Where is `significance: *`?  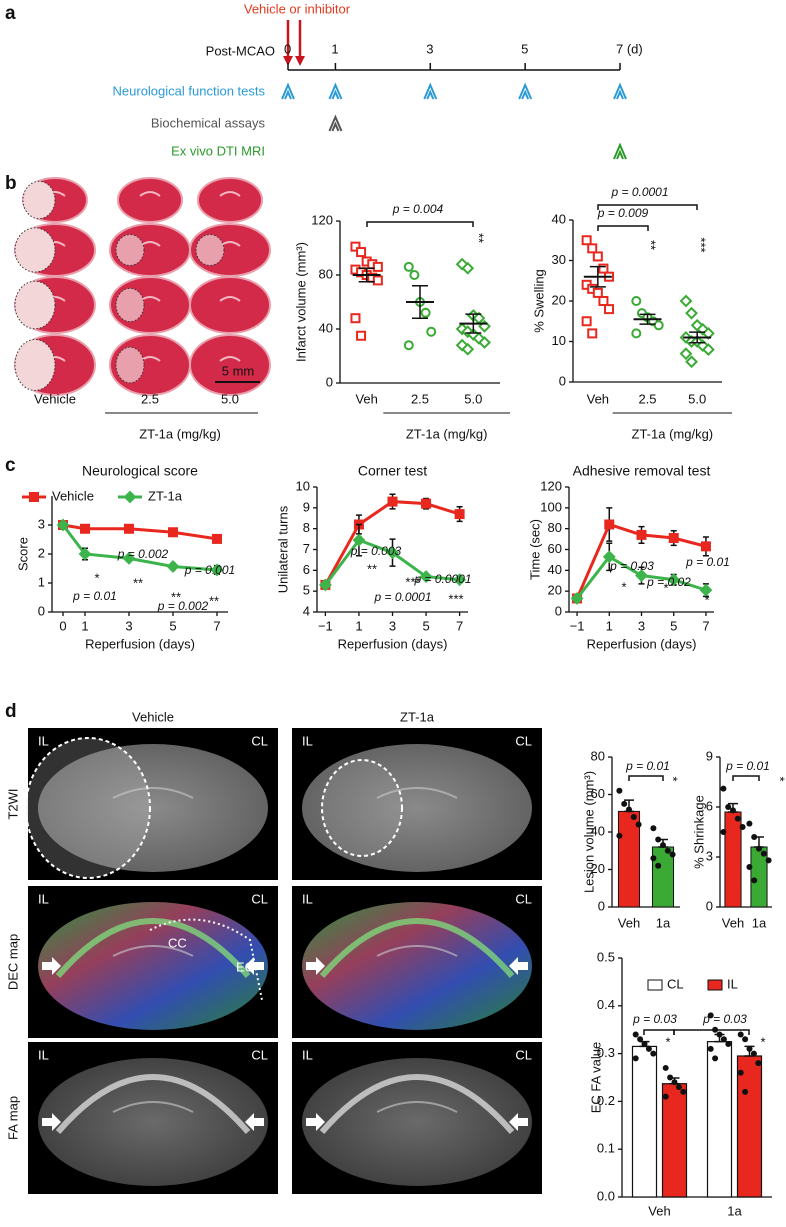
significance: * is located at coordinates (762, 1041).